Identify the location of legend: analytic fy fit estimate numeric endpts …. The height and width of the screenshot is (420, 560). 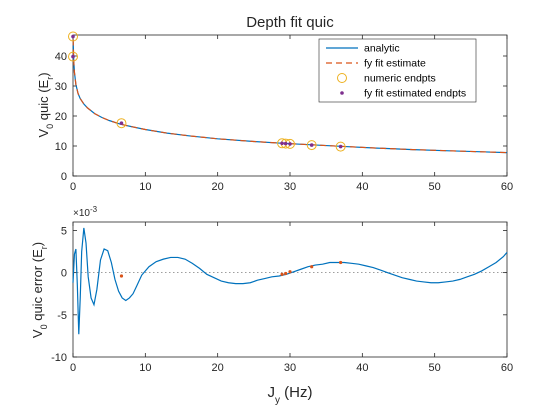
(397, 70).